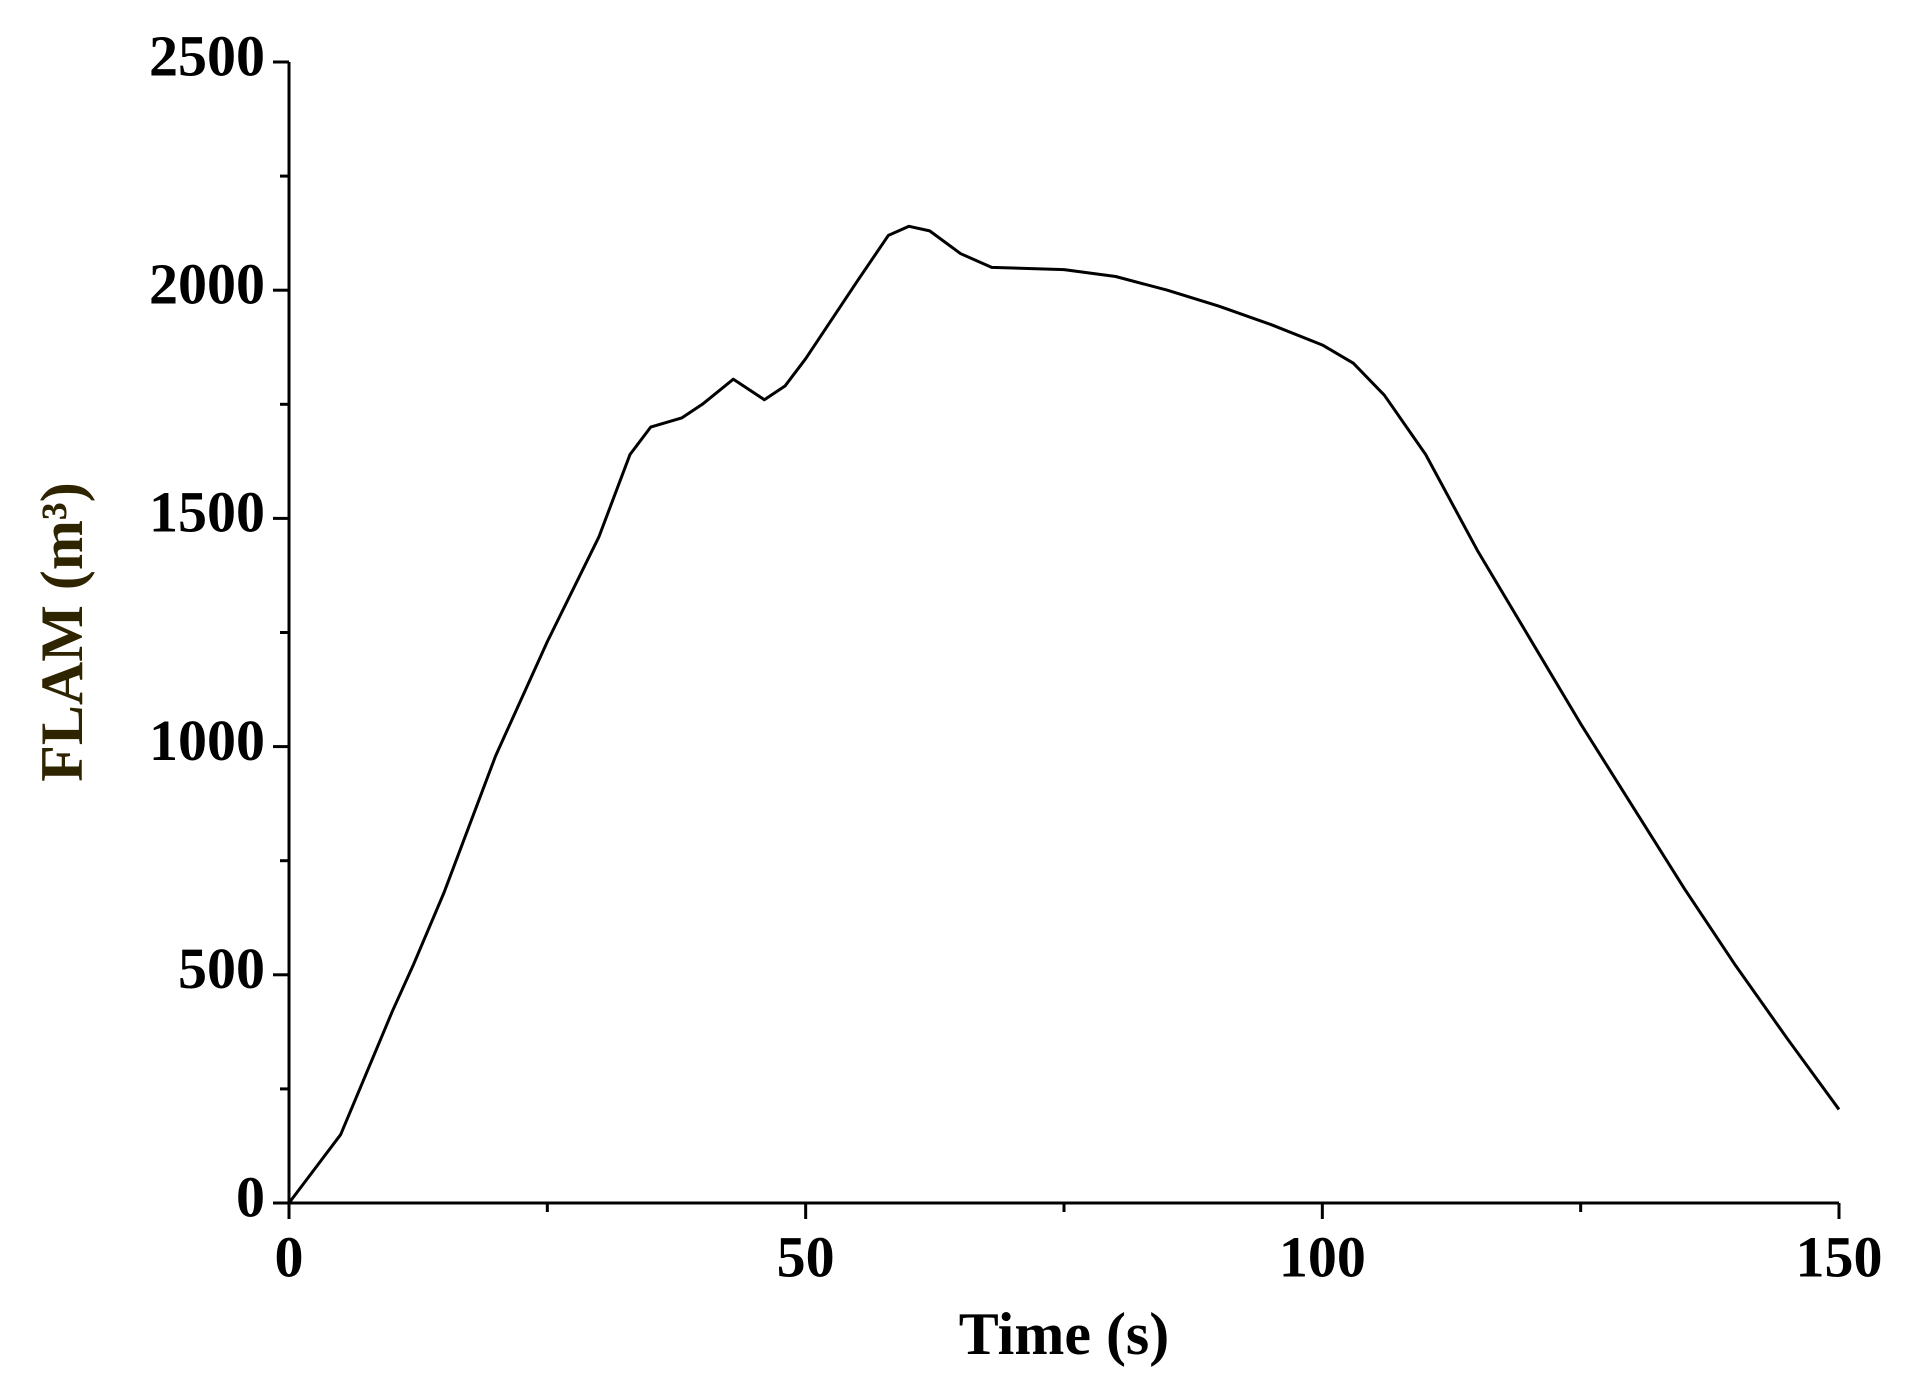 This screenshot has width=1911, height=1393. What do you see at coordinates (289, 1256) in the screenshot?
I see `x-tick-label: 0` at bounding box center [289, 1256].